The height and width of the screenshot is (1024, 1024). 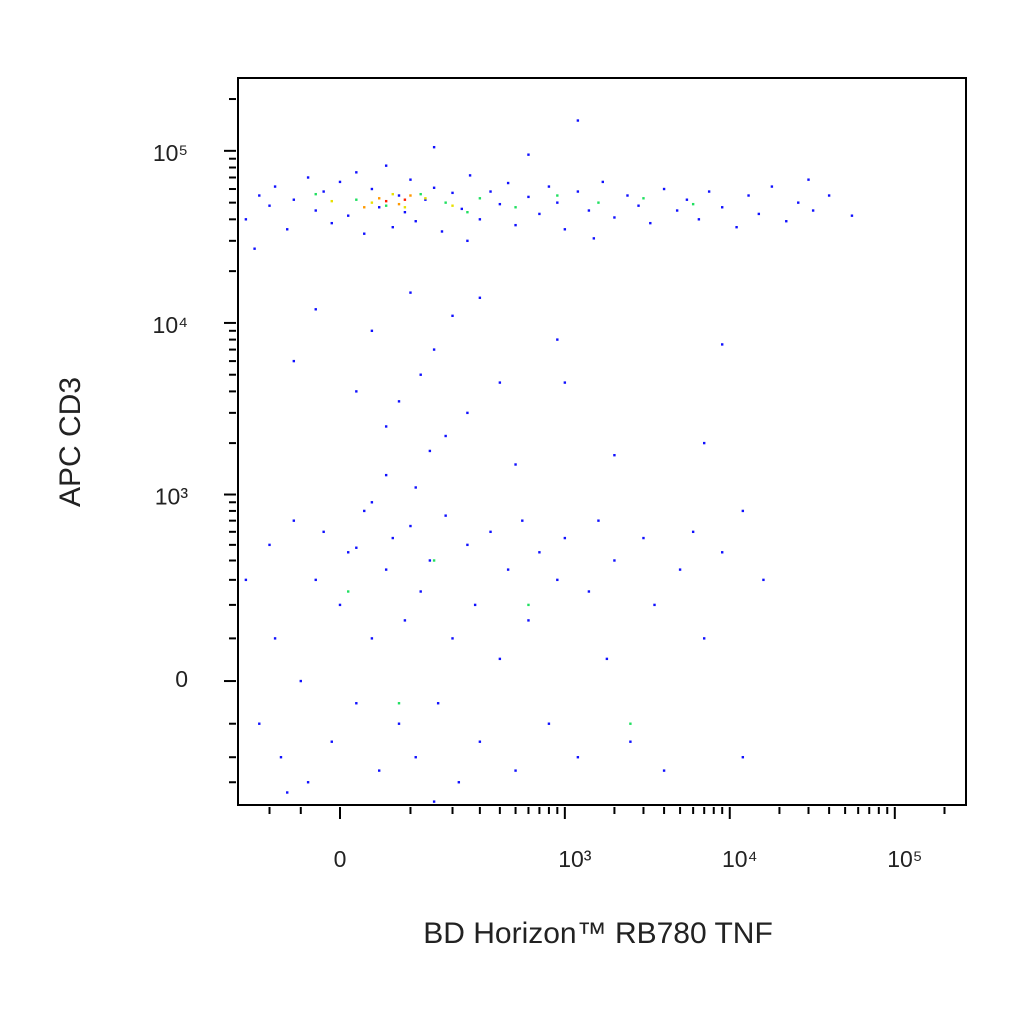 What do you see at coordinates (575, 859) in the screenshot?
I see `x-tick-label: 10³` at bounding box center [575, 859].